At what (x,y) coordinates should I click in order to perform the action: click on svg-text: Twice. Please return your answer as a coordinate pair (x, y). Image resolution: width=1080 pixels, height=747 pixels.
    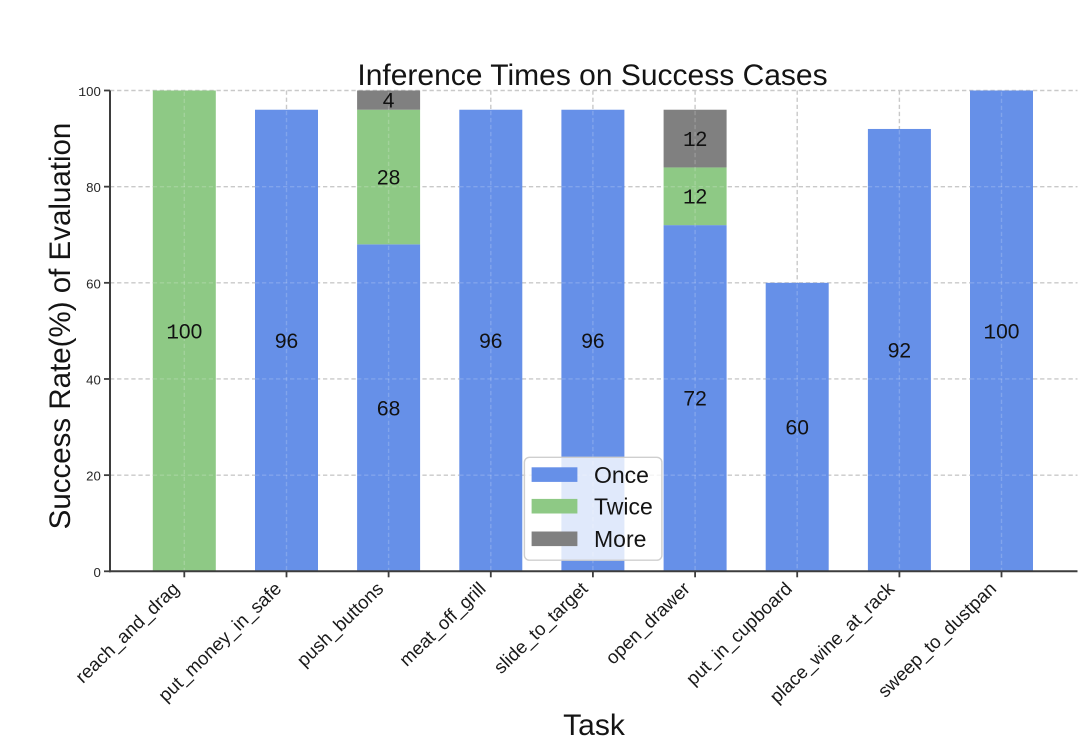
    Looking at the image, I should click on (623, 506).